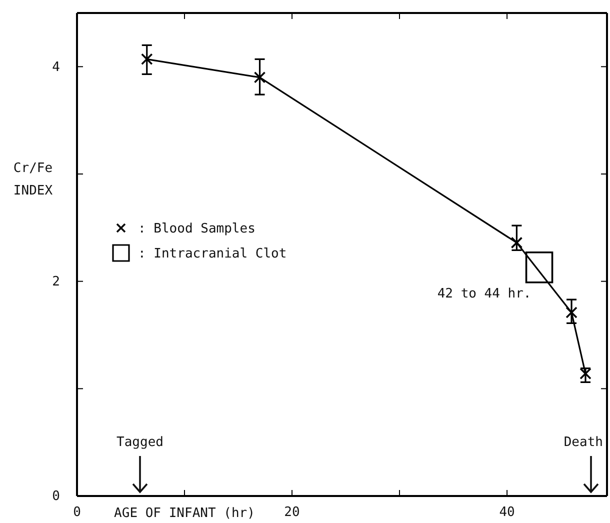 Image resolution: width=610 pixels, height=523 pixels. I want to click on x-axis-title: AGE OF INFANT (hr), so click(184, 513).